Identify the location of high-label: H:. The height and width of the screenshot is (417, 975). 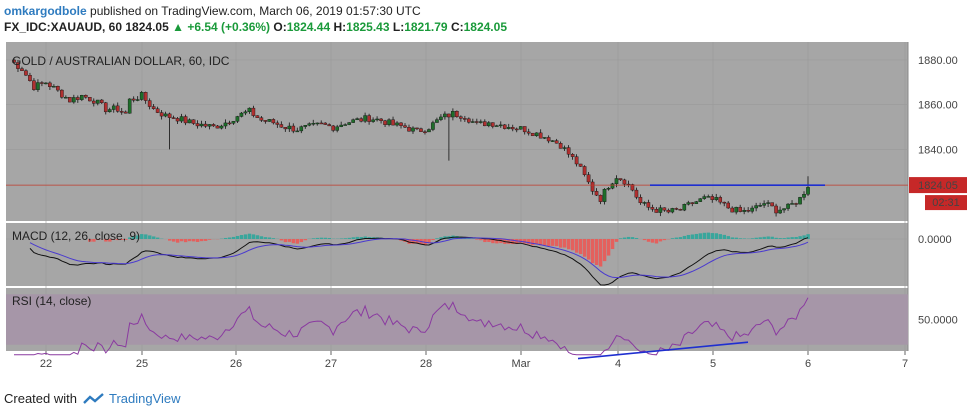
(340, 27).